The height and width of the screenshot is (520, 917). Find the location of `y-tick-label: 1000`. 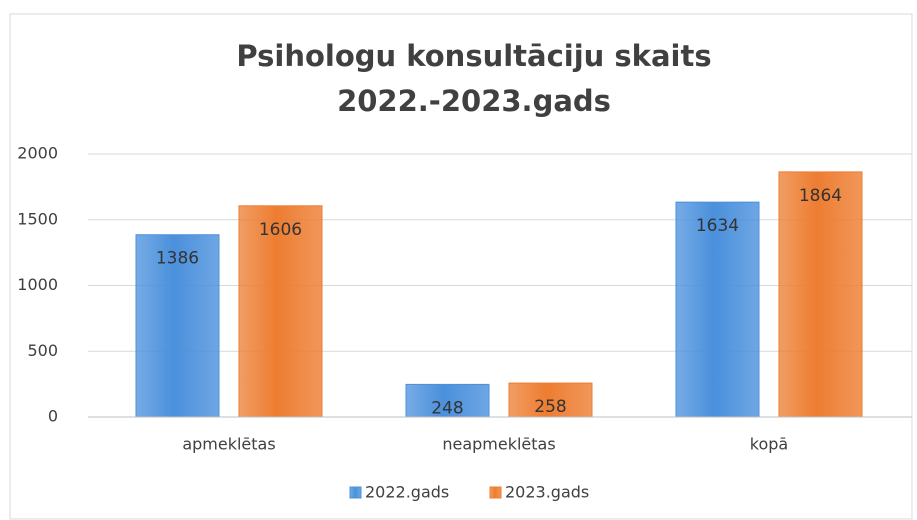

y-tick-label: 1000 is located at coordinates (37, 284).